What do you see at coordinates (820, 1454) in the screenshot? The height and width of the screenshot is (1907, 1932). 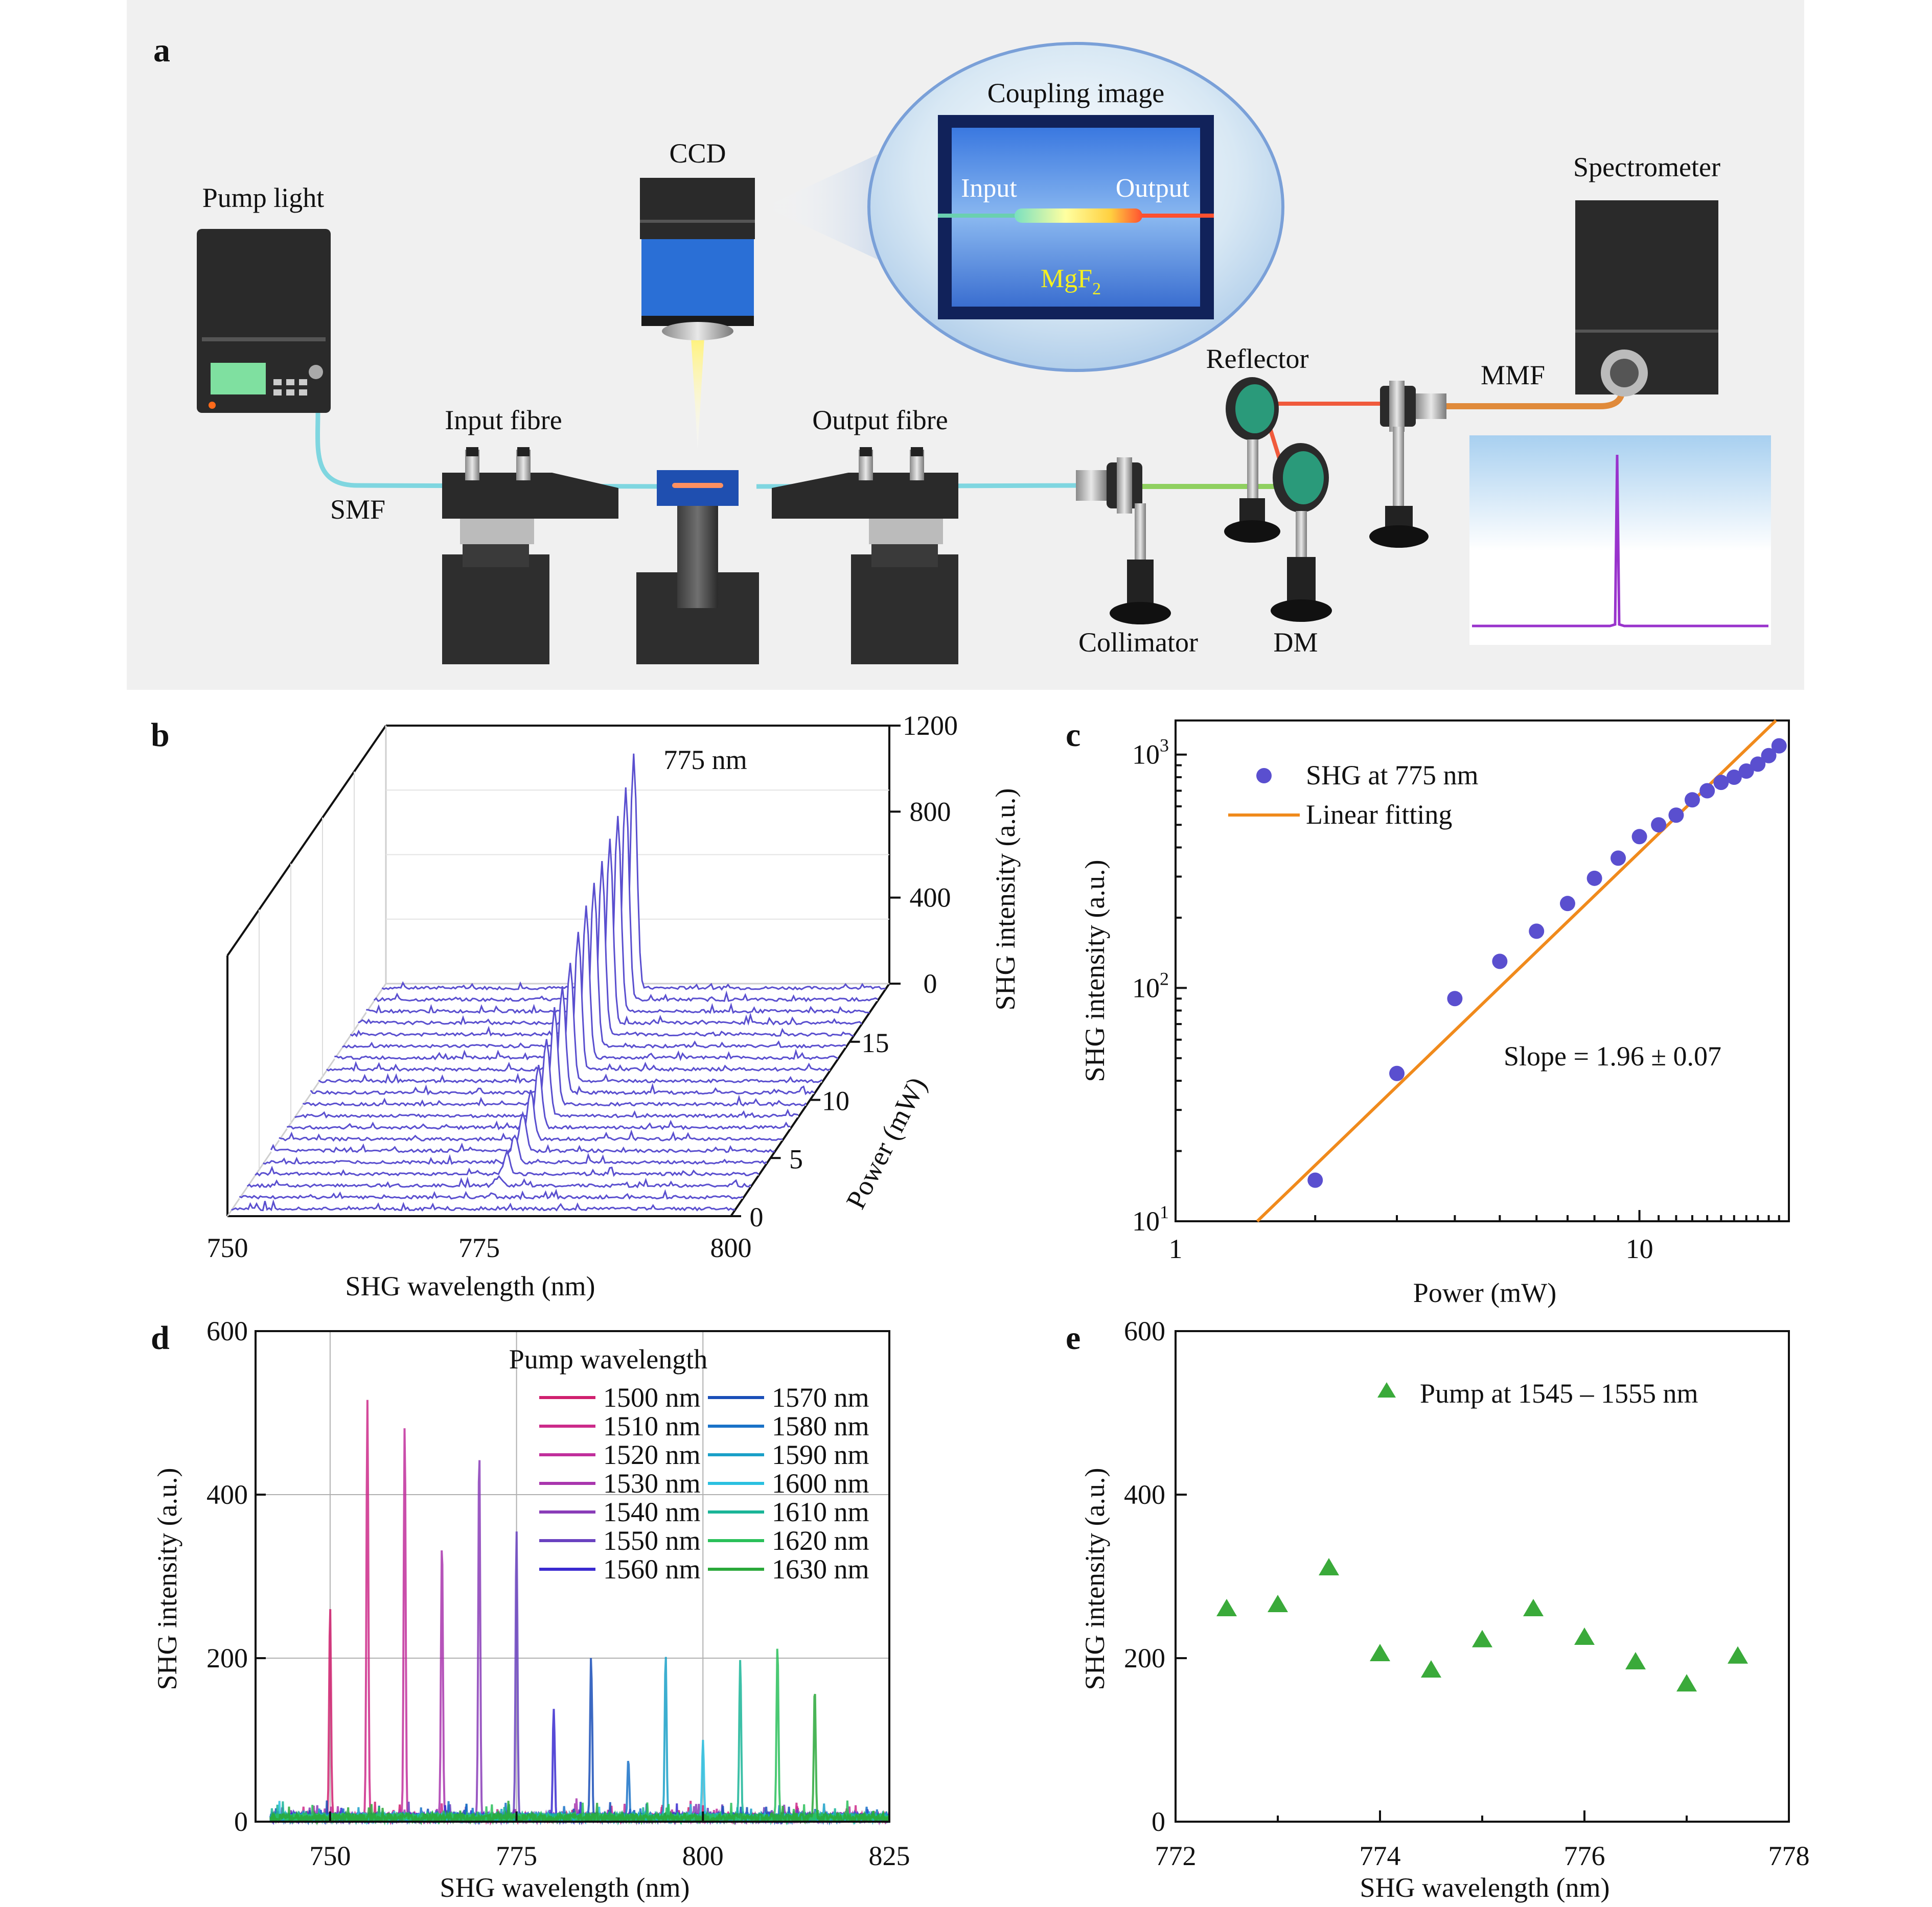 I see `legend-entry: 1590 nm` at bounding box center [820, 1454].